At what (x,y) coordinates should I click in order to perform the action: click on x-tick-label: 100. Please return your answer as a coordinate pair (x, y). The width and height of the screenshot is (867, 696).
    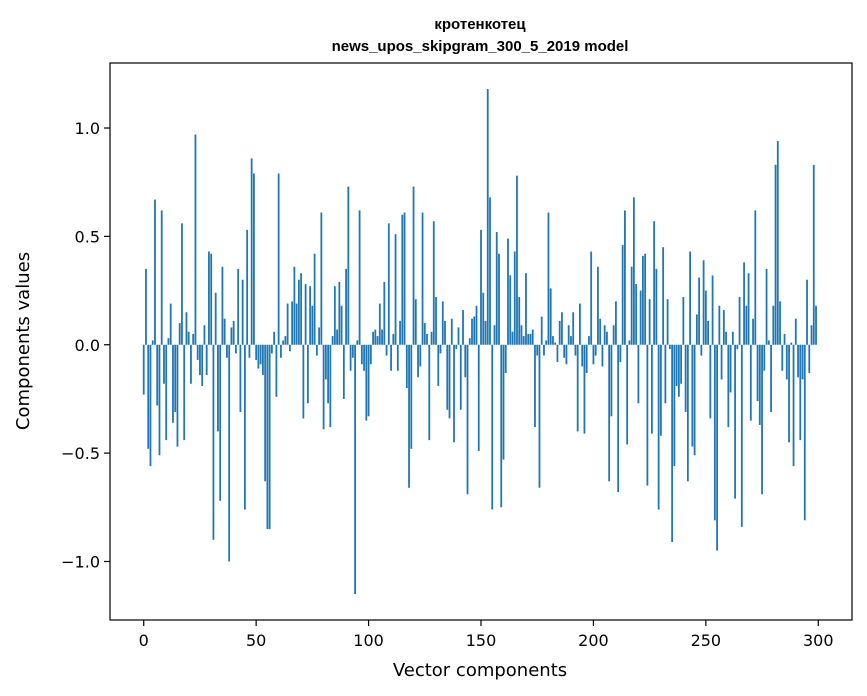
    Looking at the image, I should click on (368, 640).